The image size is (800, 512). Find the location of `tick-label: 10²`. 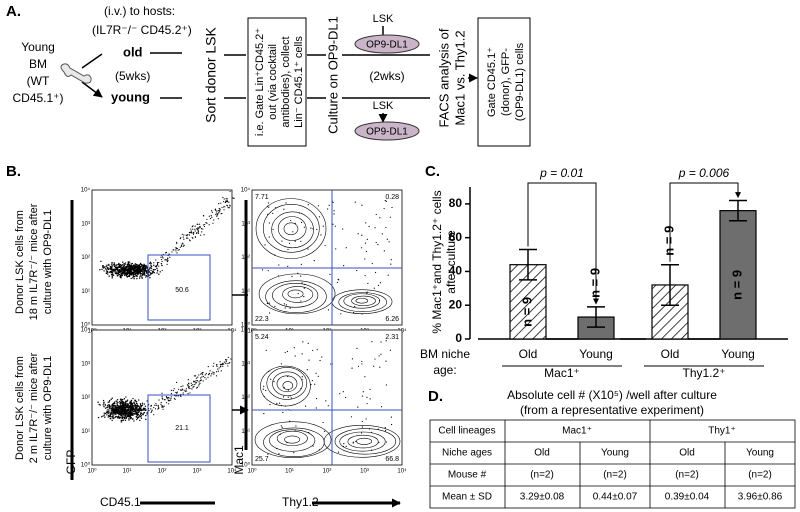

tick-label: 10² is located at coordinates (245, 398).